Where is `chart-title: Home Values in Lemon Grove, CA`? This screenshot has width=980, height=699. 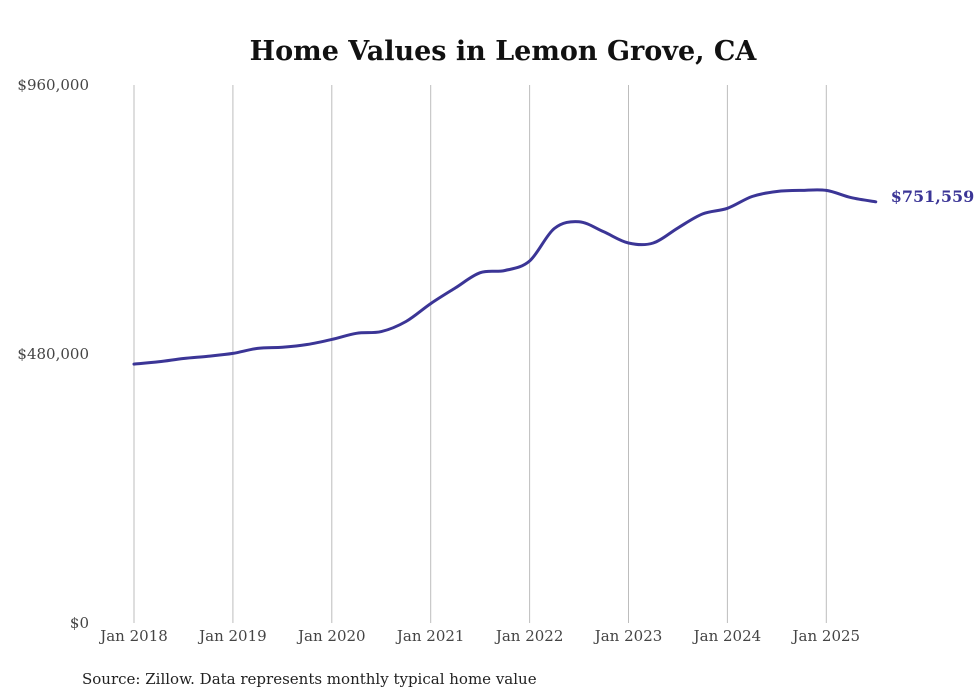
chart-title: Home Values in Lemon Grove, CA is located at coordinates (504, 51).